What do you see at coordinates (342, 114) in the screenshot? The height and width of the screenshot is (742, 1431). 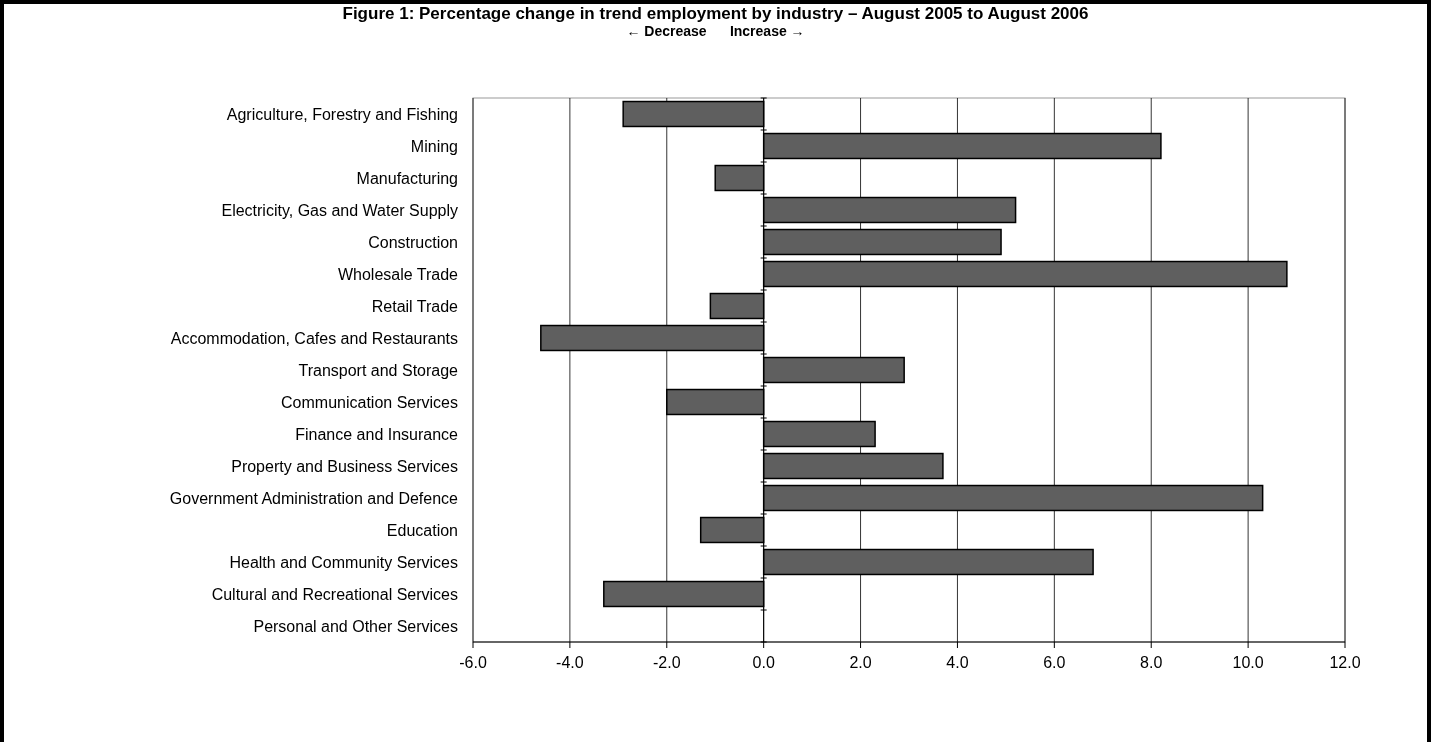 I see `y-tick-label: Agriculture, Forestry and Fishing` at bounding box center [342, 114].